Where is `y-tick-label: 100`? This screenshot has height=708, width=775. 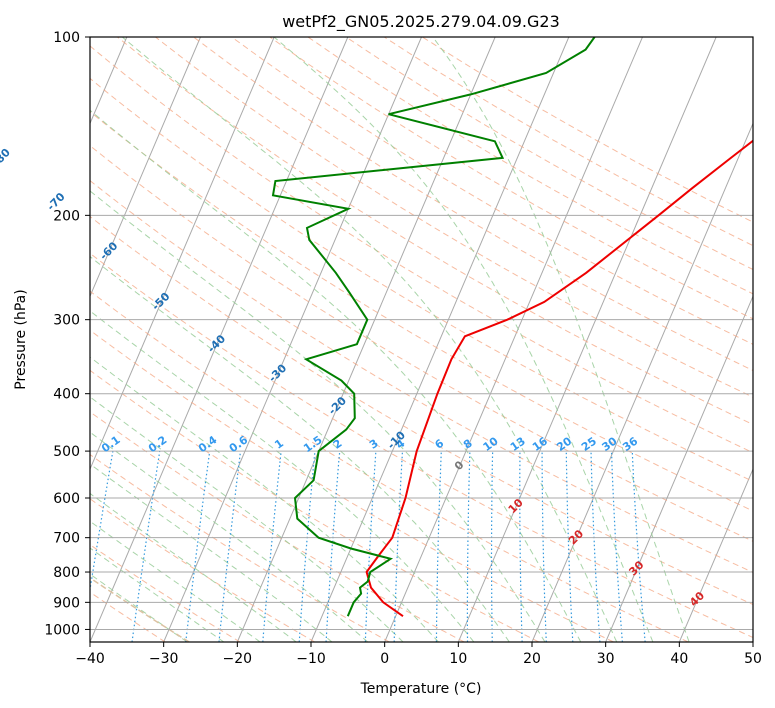 y-tick-label: 100 is located at coordinates (66, 38).